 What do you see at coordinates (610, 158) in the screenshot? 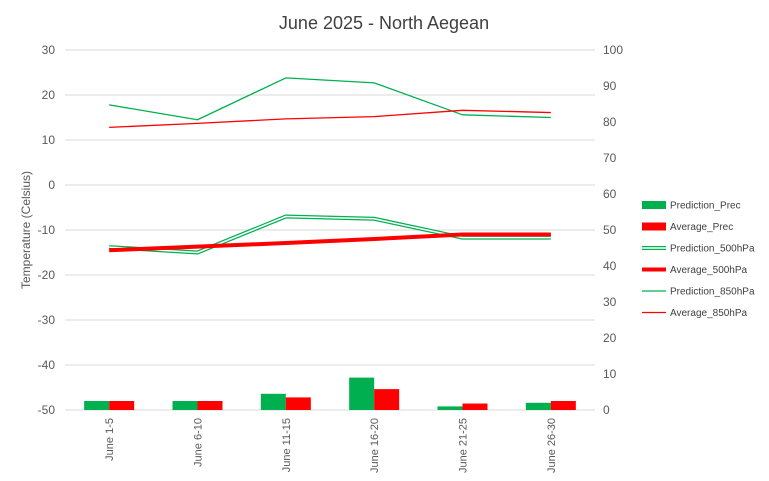
I see `y2-tick-label: 70` at bounding box center [610, 158].